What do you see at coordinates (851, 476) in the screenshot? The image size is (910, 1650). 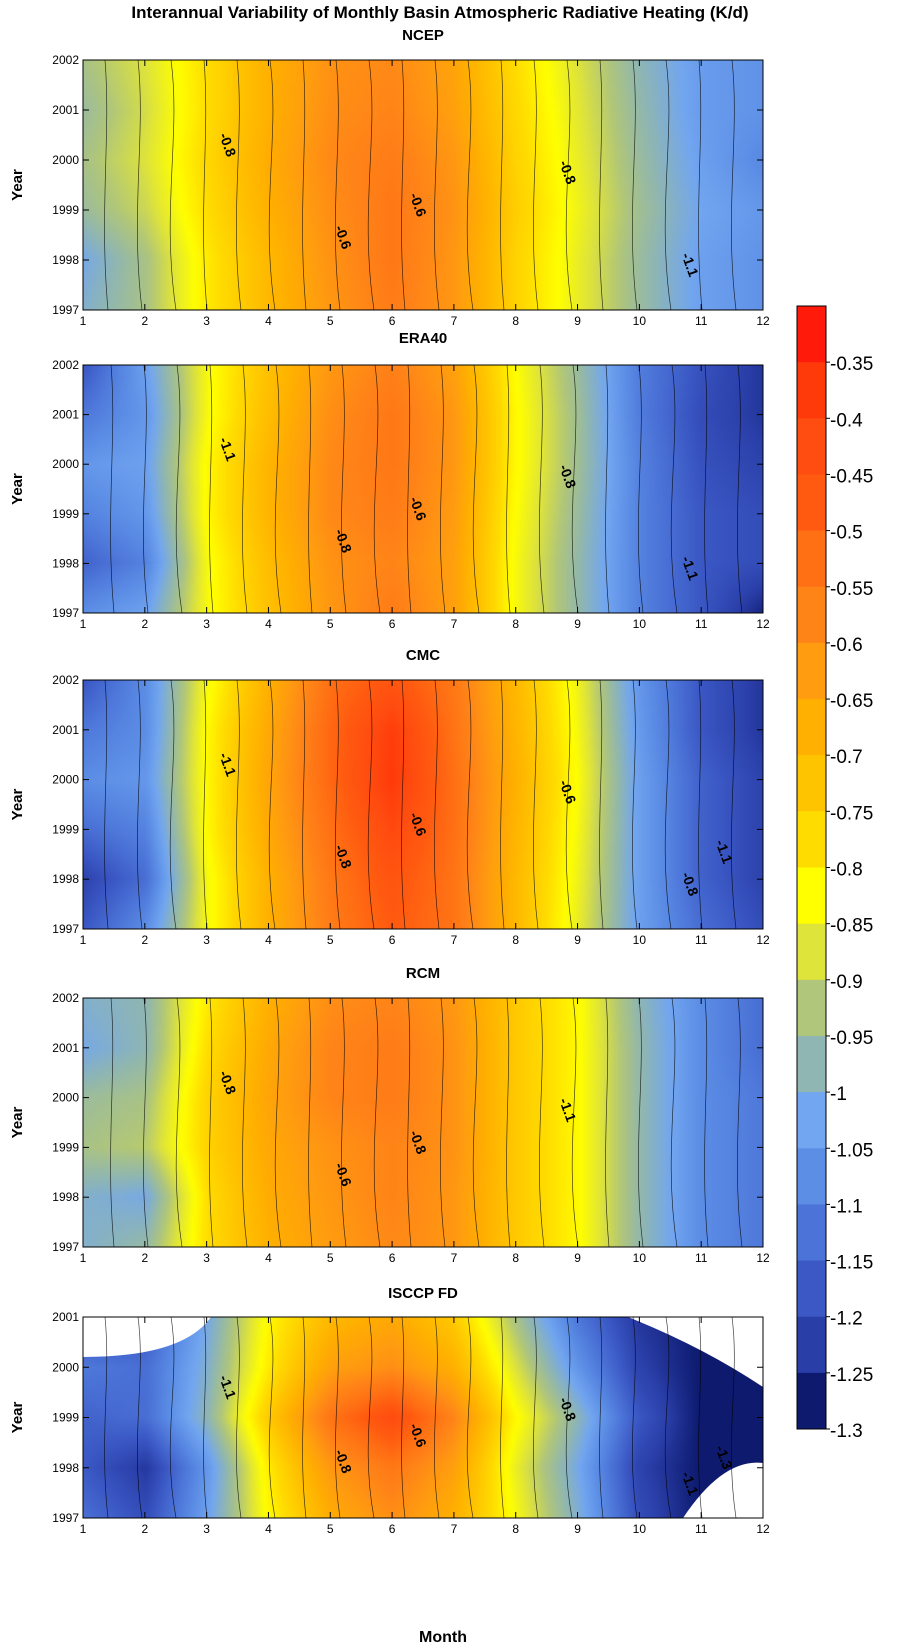 I see `colorbar-label: -0.45` at bounding box center [851, 476].